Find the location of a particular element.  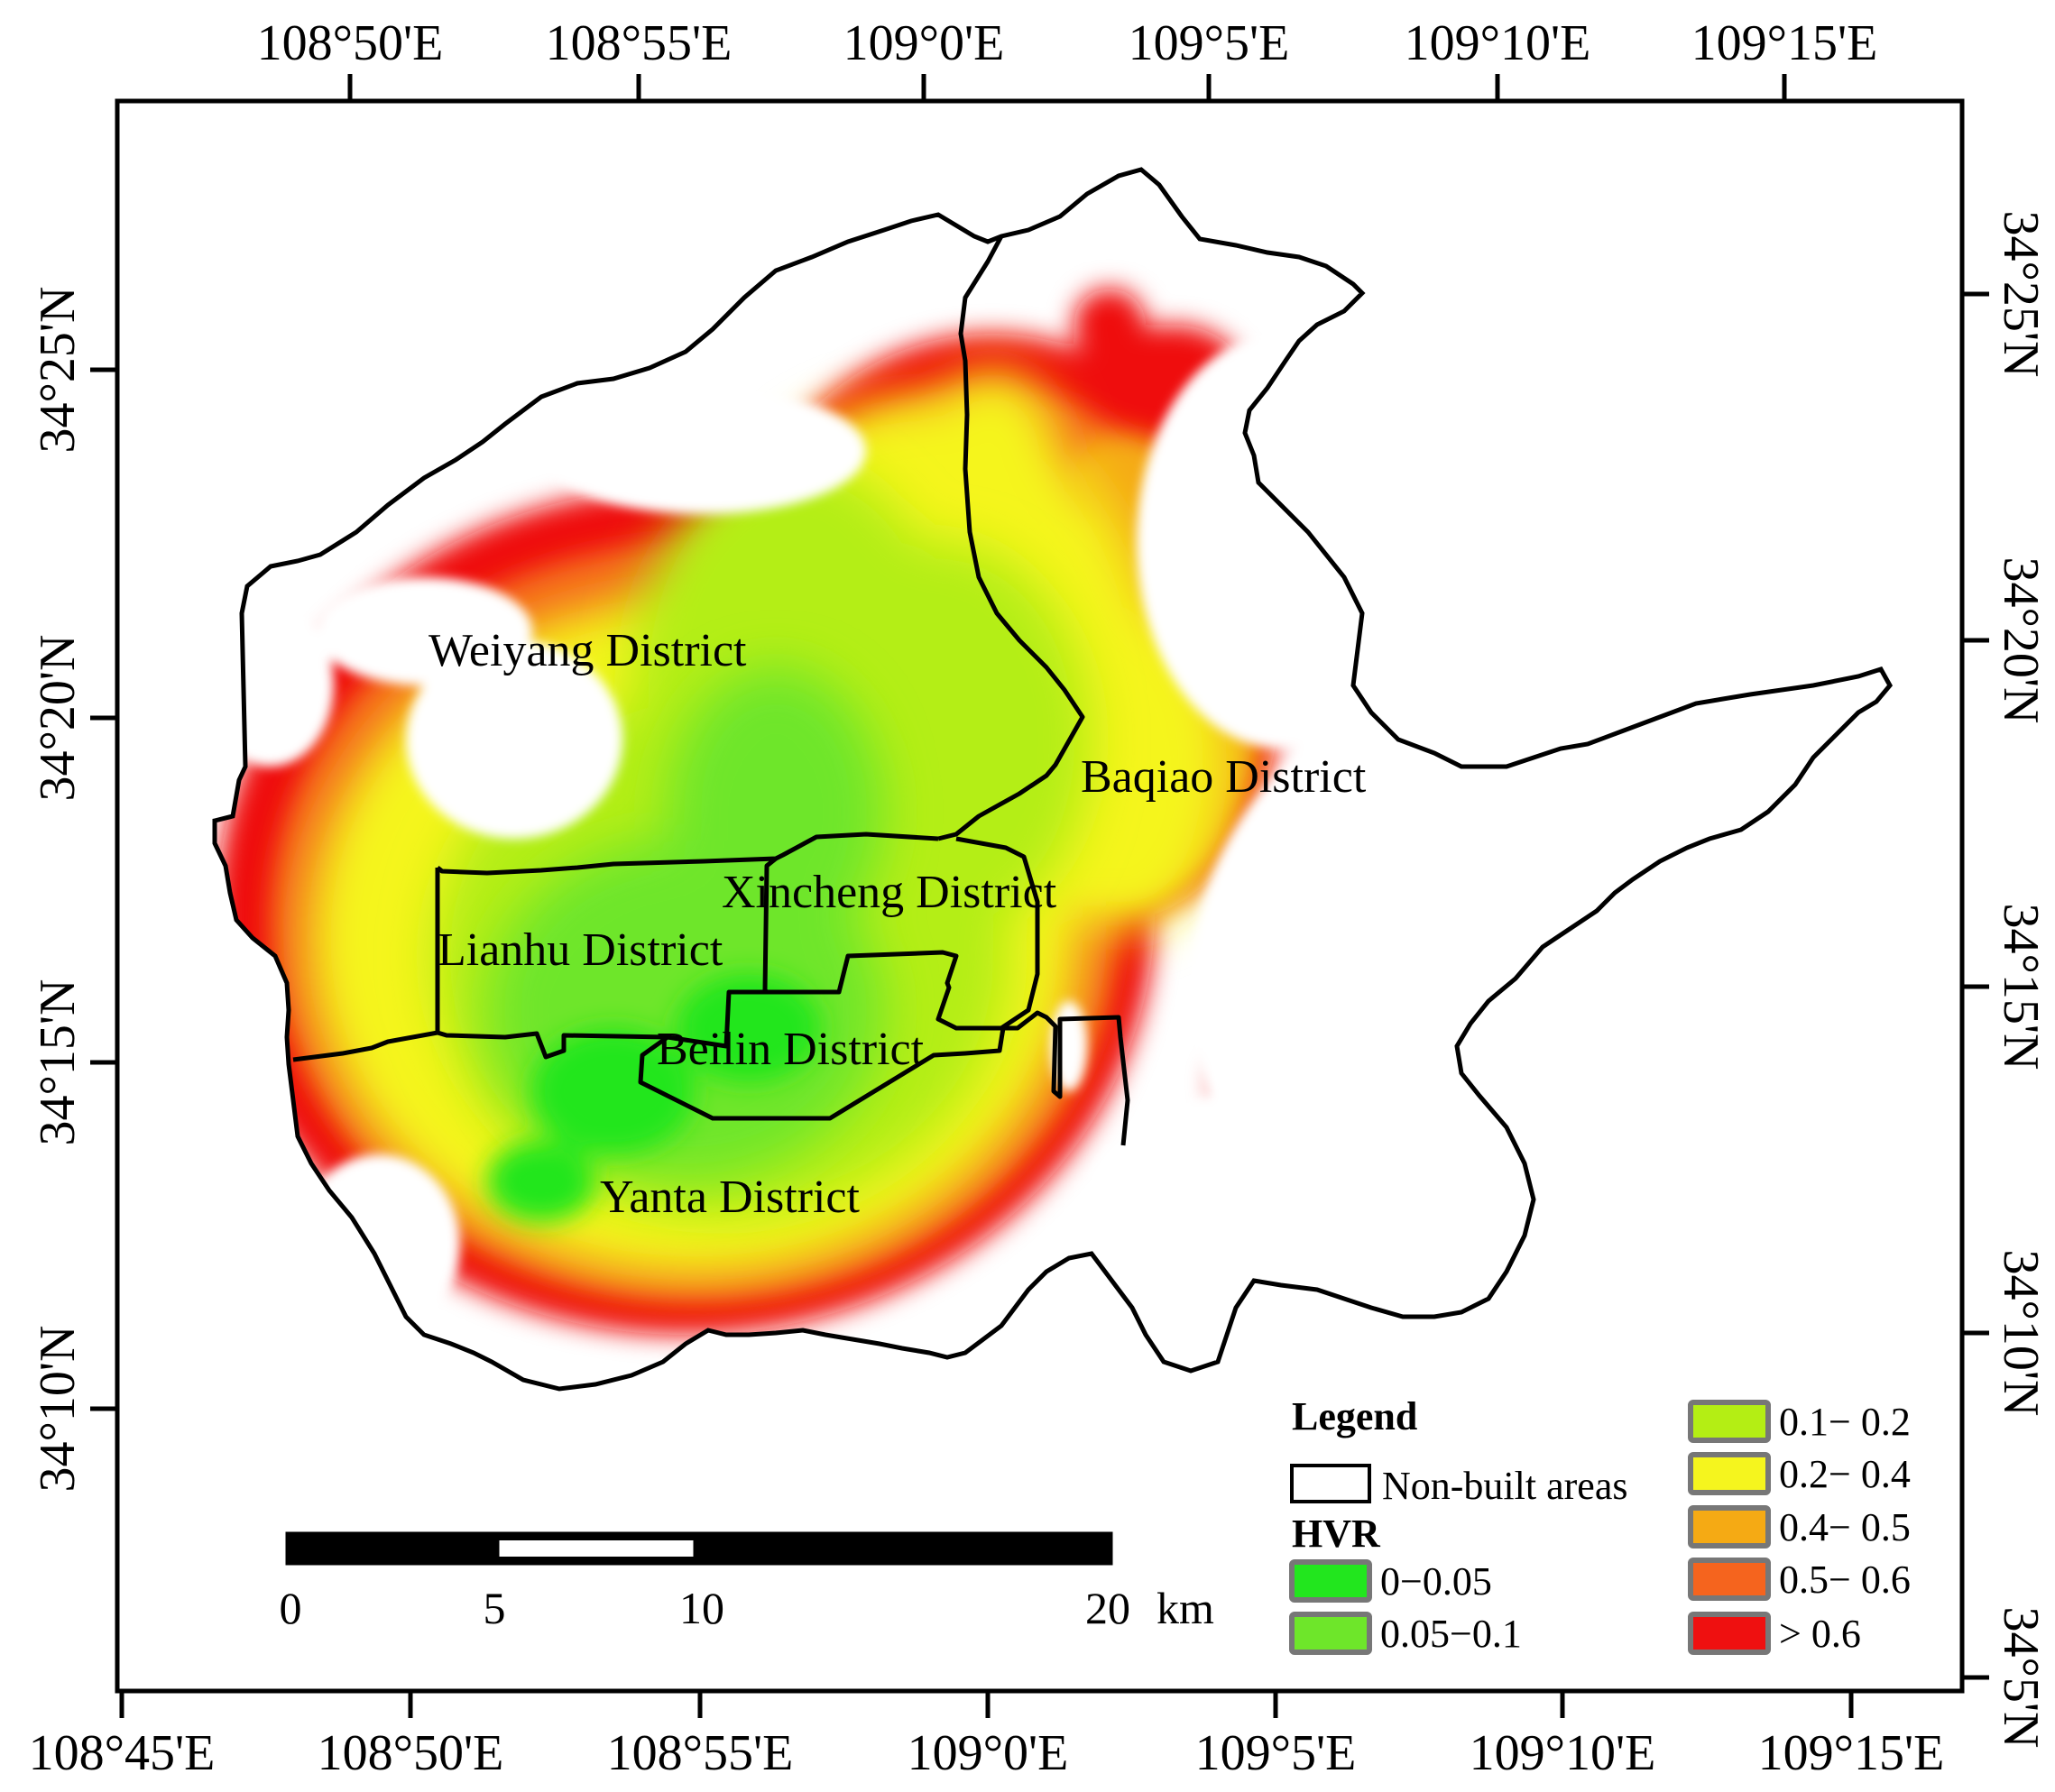

bottom-lon-label: 108°55'E is located at coordinates (700, 1753).